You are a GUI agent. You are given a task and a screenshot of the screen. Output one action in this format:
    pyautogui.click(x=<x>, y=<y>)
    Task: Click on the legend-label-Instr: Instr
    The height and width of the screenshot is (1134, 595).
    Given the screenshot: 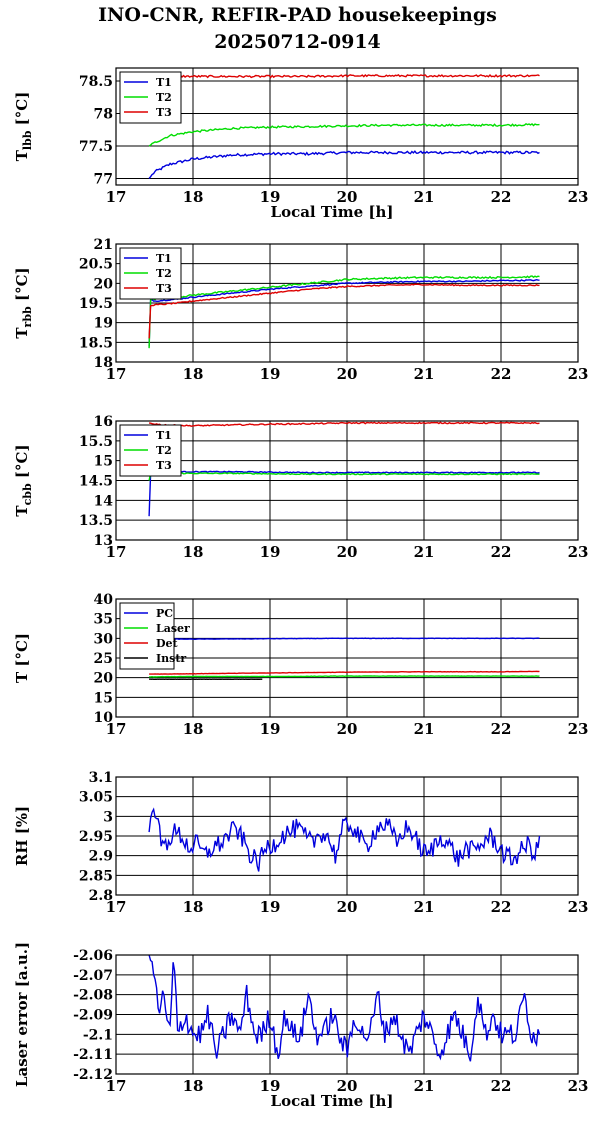 What is the action you would take?
    pyautogui.click(x=171, y=658)
    